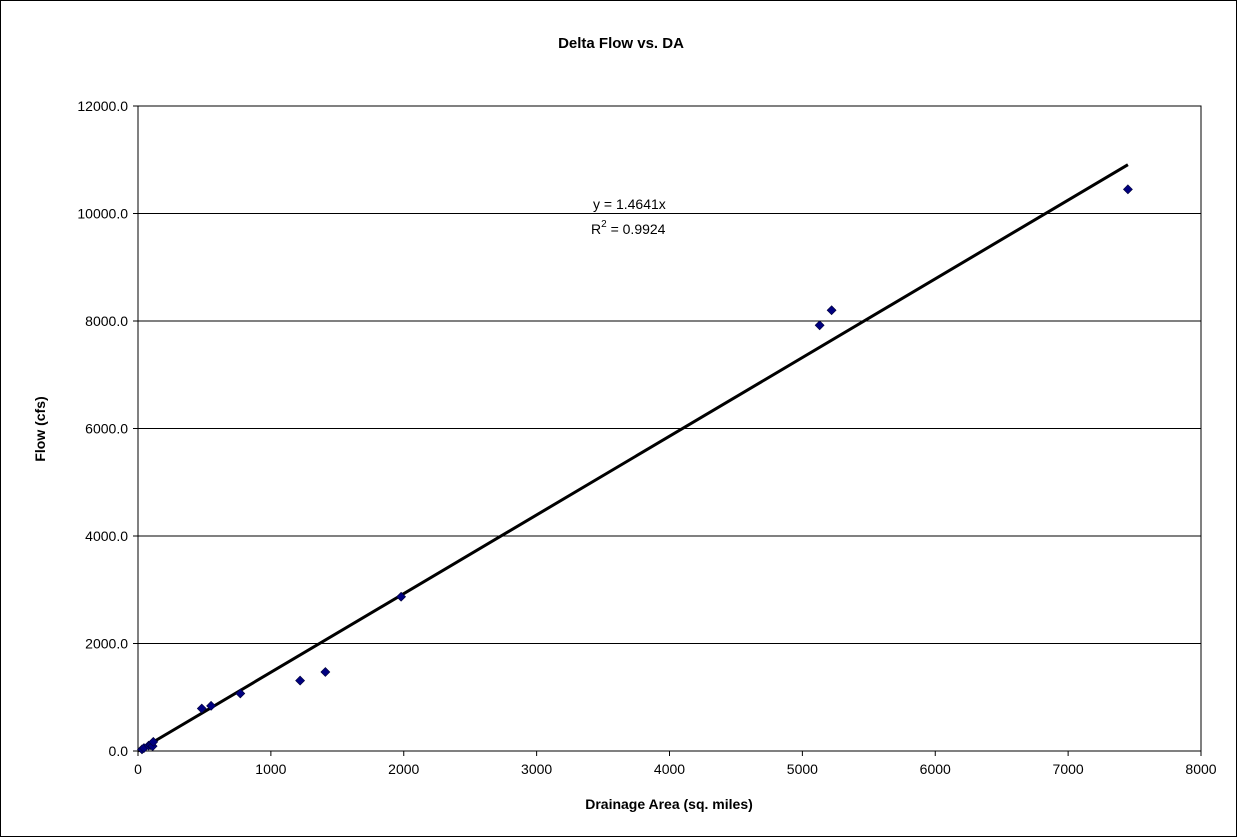 This screenshot has height=838, width=1238. What do you see at coordinates (802, 769) in the screenshot?
I see `x-tick-label: 5000` at bounding box center [802, 769].